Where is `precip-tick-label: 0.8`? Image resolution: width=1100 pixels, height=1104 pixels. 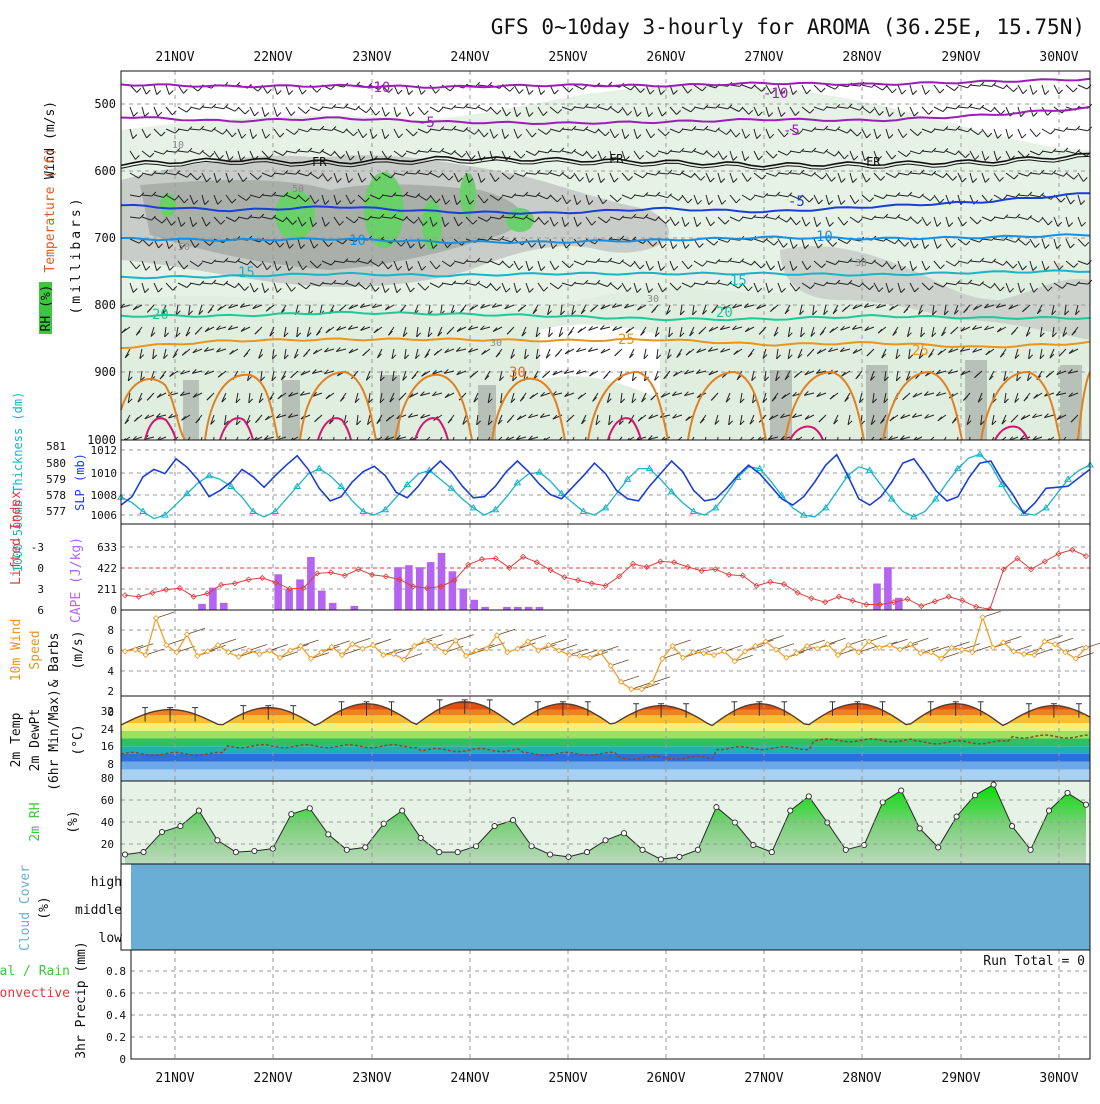 precip-tick-label: 0.8 is located at coordinates (116, 971).